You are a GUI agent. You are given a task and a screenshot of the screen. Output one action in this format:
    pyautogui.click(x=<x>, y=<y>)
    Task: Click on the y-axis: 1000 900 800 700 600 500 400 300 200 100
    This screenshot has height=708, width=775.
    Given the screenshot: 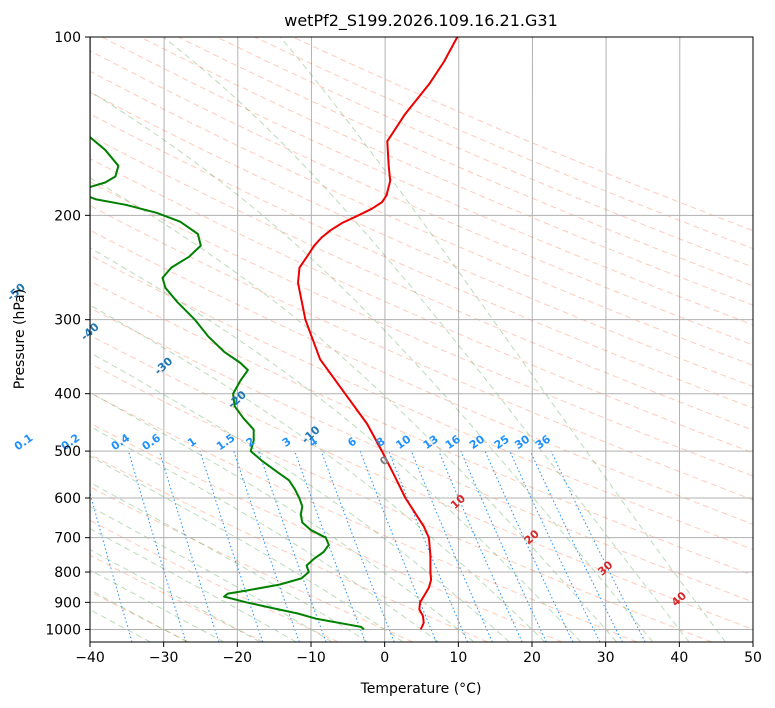 What is the action you would take?
    pyautogui.click(x=67, y=334)
    